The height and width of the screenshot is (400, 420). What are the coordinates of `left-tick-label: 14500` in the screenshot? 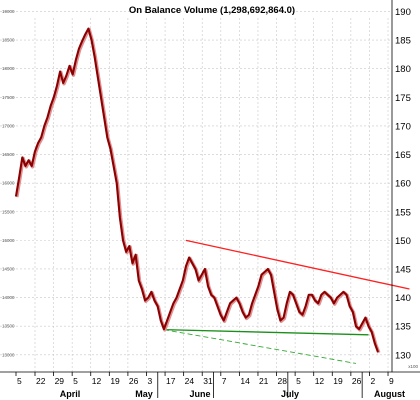 It's located at (8, 268).